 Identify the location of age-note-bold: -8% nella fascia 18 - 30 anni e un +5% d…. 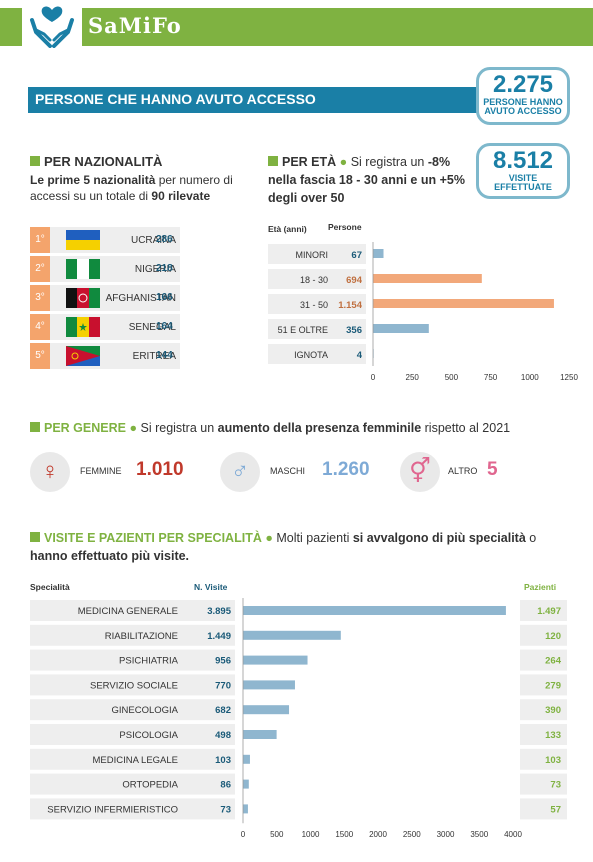
(366, 180).